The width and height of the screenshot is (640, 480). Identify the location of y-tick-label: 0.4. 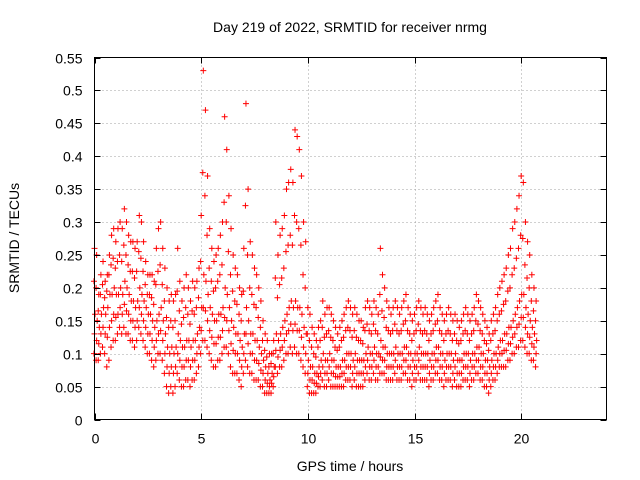
(73, 157).